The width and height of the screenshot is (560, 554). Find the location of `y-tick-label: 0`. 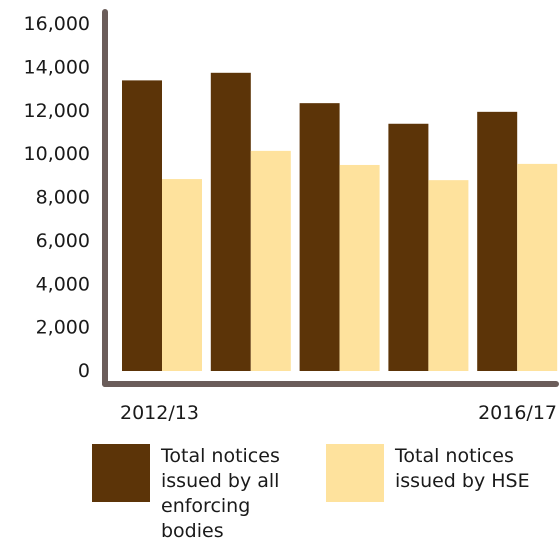

y-tick-label: 0 is located at coordinates (84, 371).